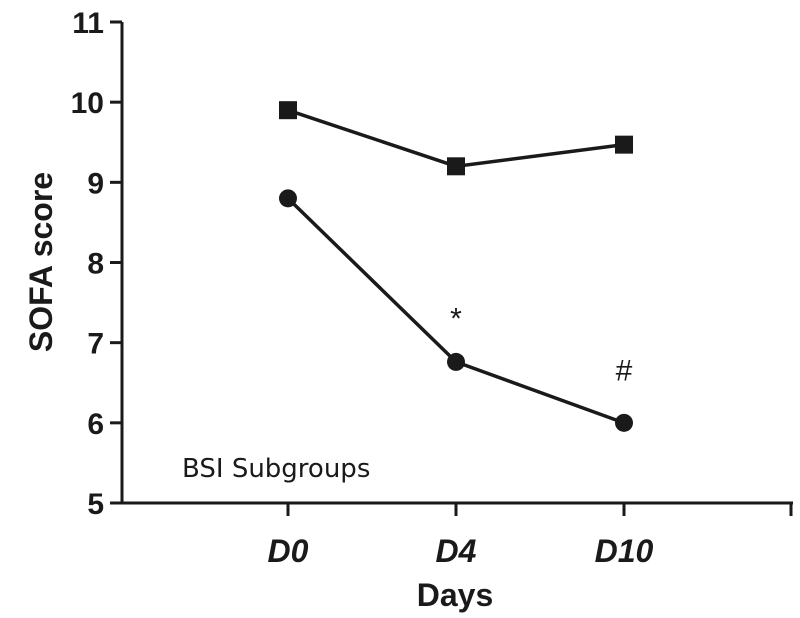 The width and height of the screenshot is (800, 618). I want to click on series-square, so click(456, 138).